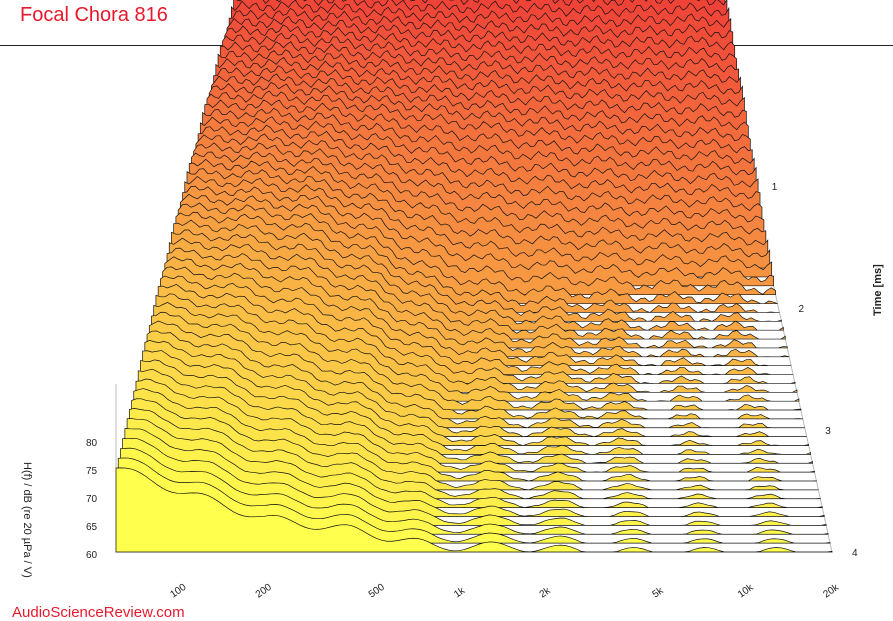  What do you see at coordinates (92, 471) in the screenshot?
I see `y-tick-label: 75` at bounding box center [92, 471].